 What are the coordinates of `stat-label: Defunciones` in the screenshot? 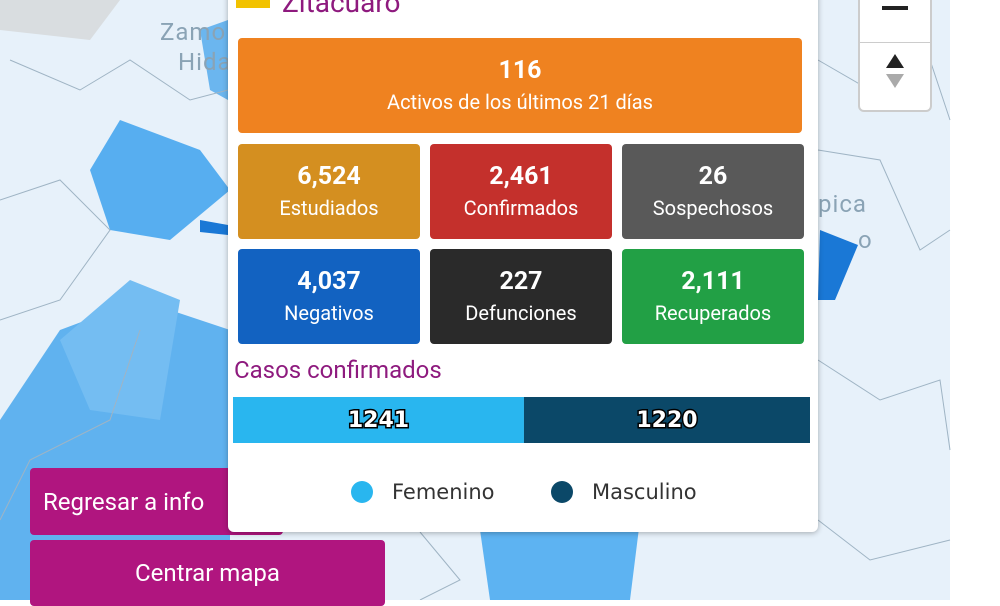 It's located at (521, 312).